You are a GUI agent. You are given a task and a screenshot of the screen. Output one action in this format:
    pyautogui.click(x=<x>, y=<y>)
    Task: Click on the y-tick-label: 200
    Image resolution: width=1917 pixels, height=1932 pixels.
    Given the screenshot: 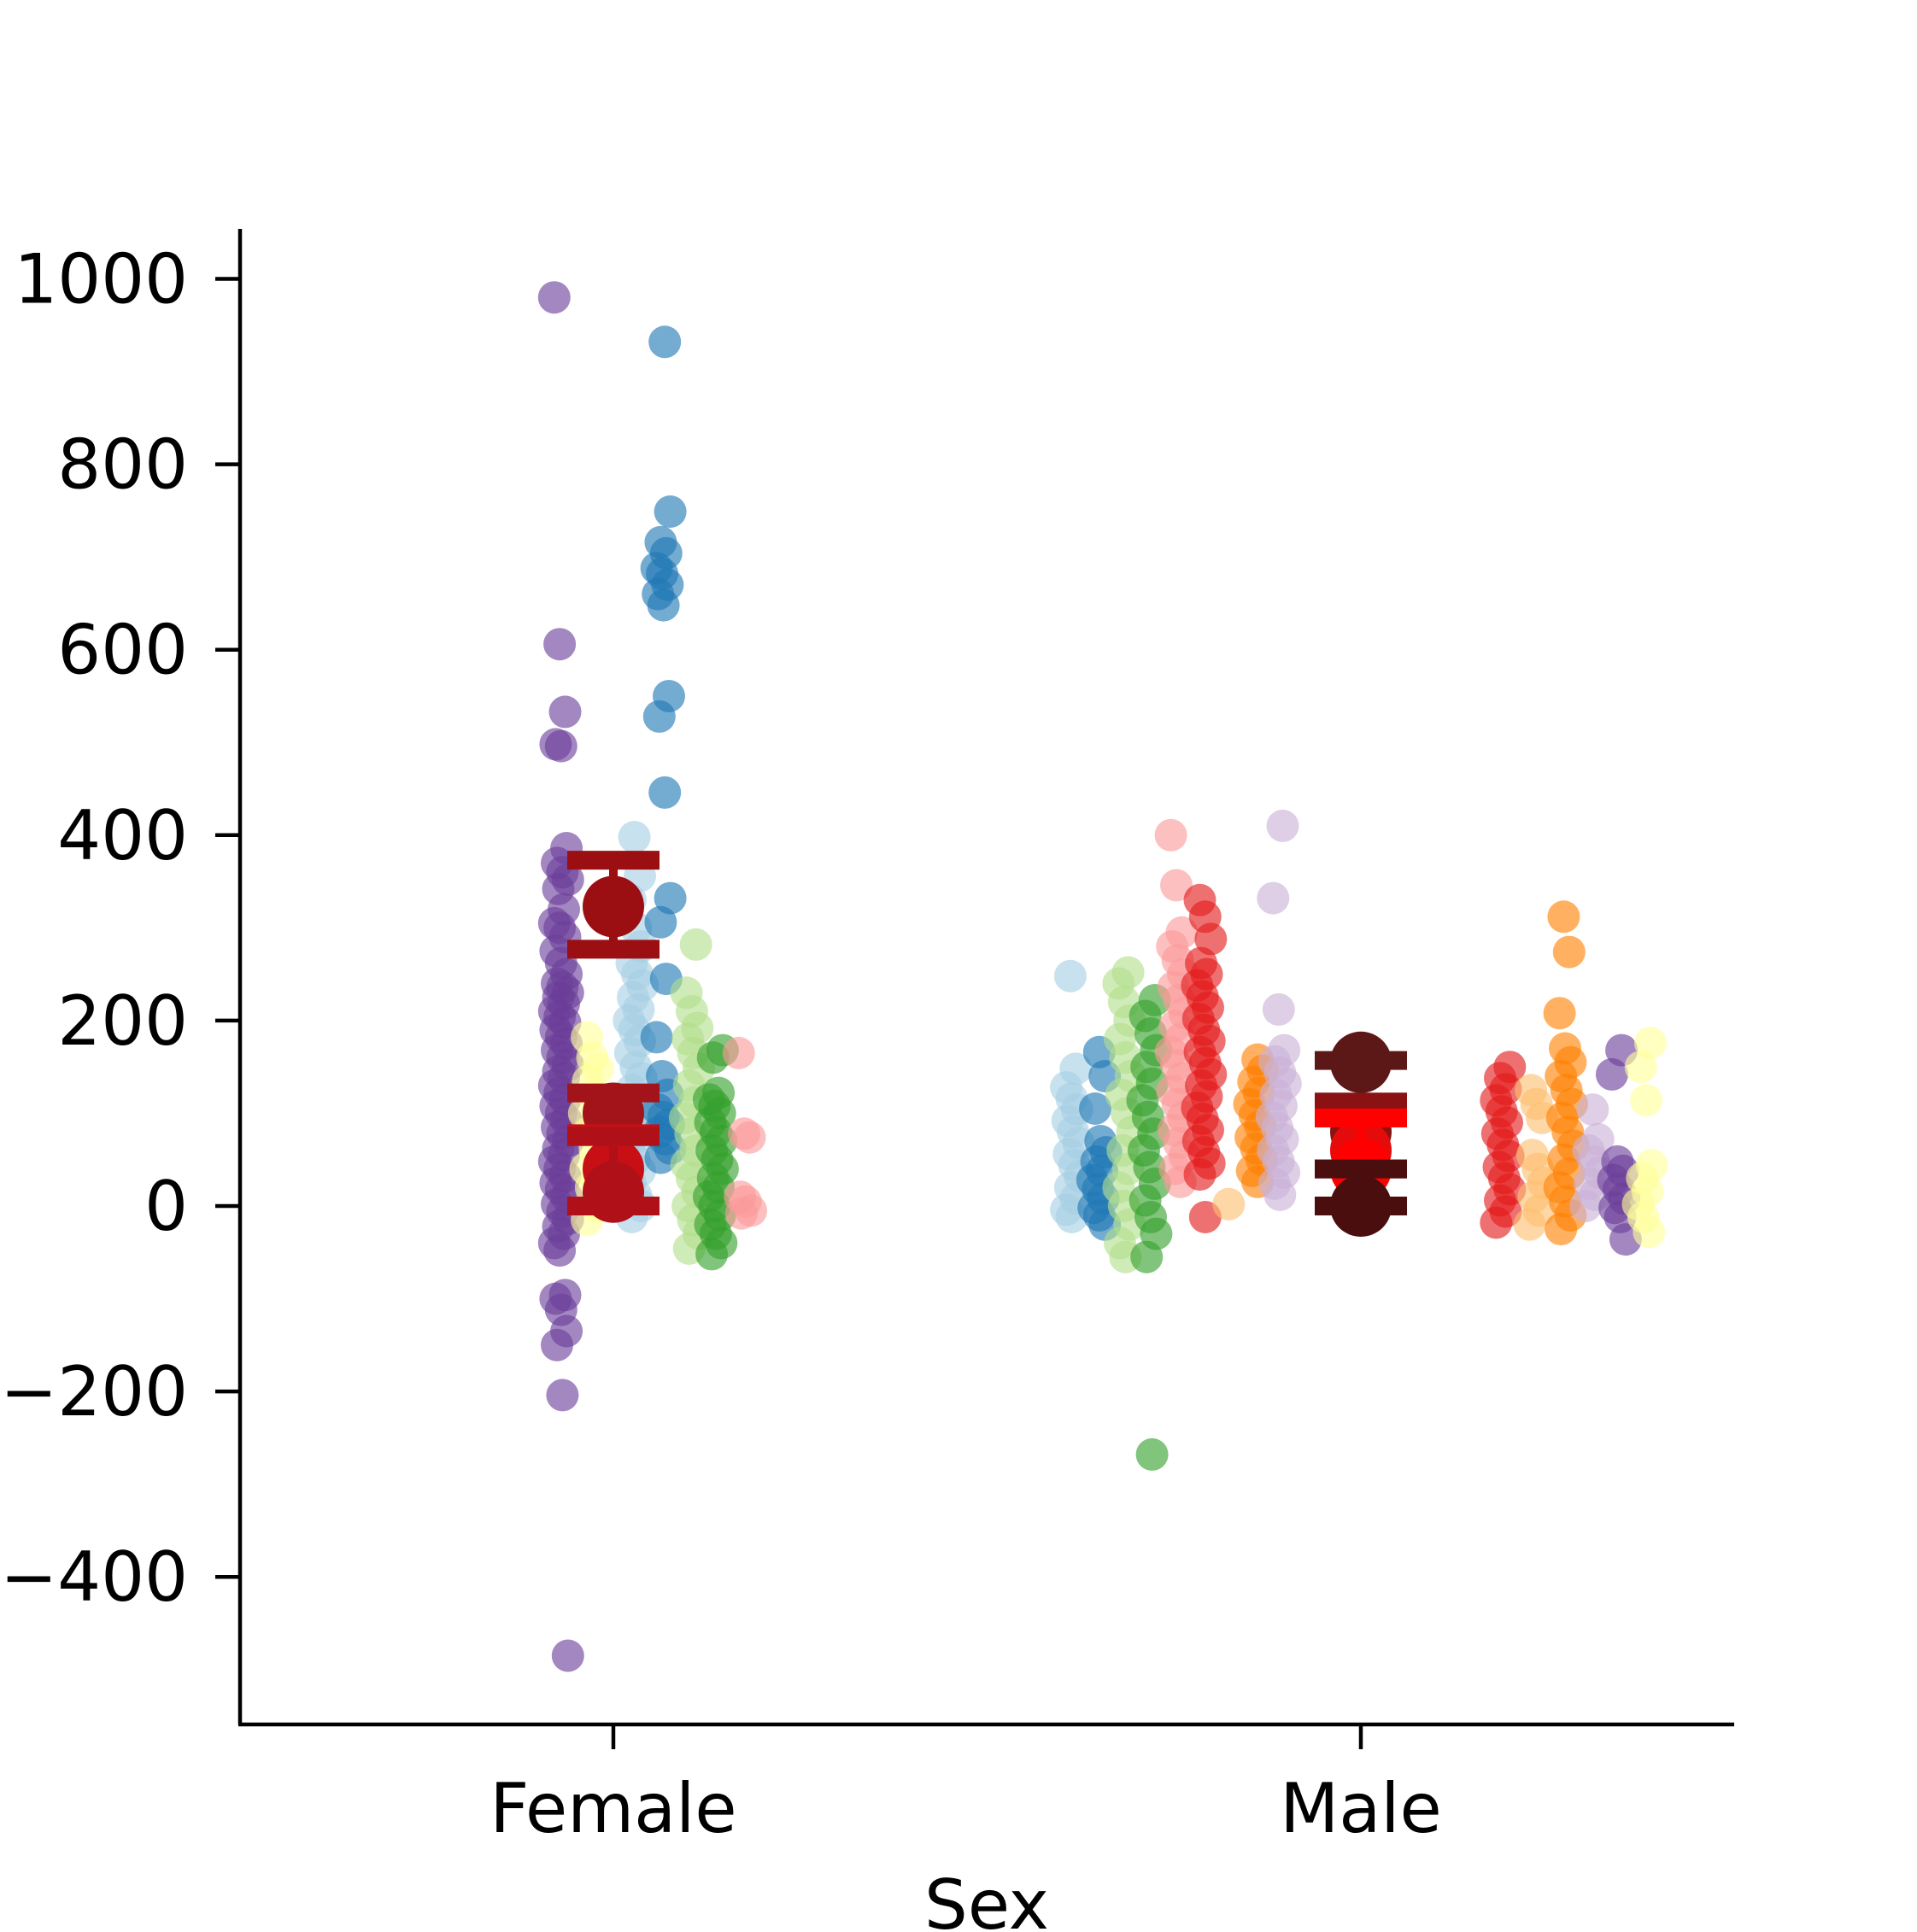 What is the action you would take?
    pyautogui.click(x=122, y=1021)
    